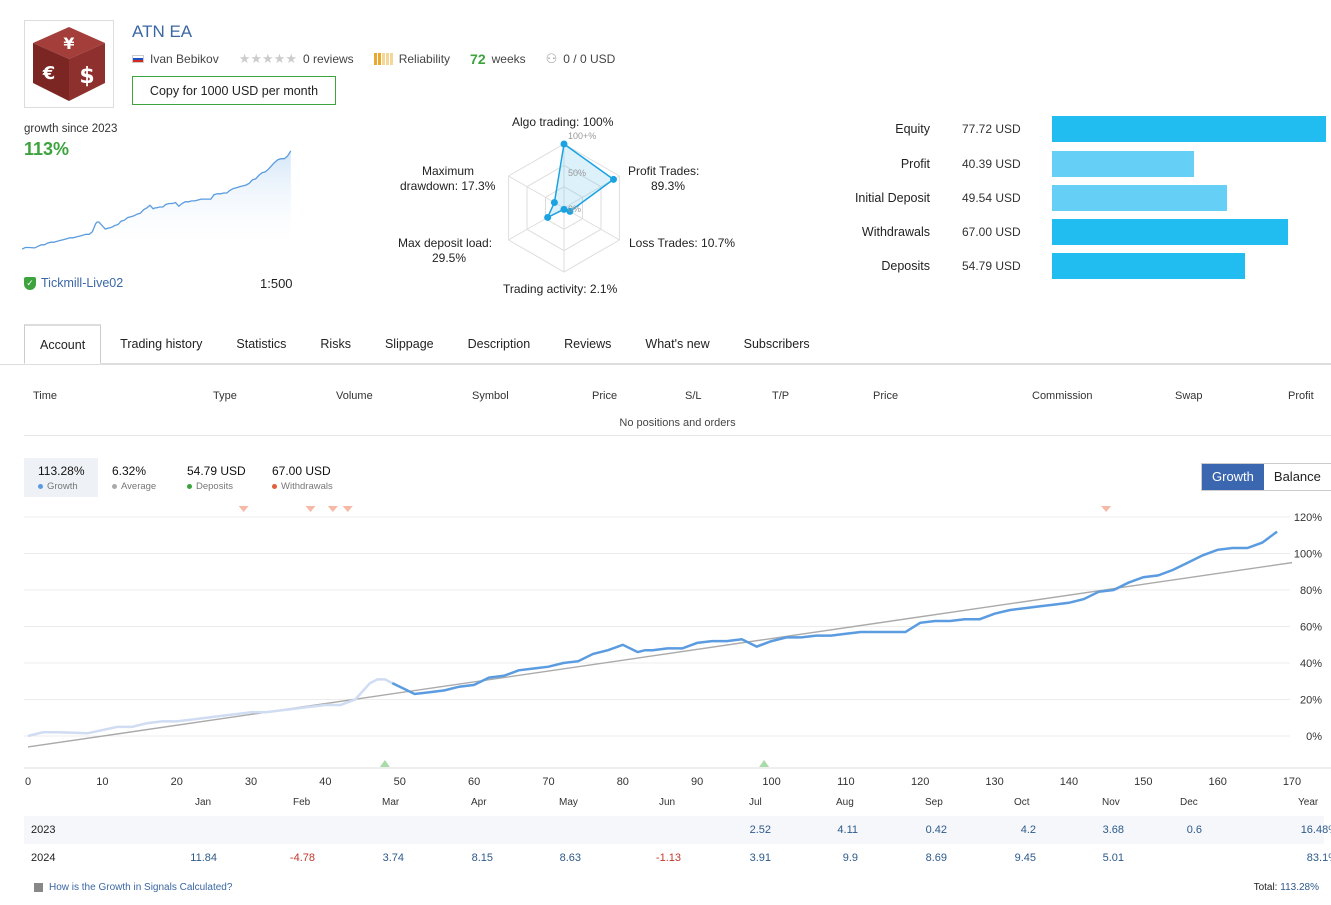 The image size is (1331, 905). I want to click on stat-deposits-value: 54.79 USD, so click(216, 471).